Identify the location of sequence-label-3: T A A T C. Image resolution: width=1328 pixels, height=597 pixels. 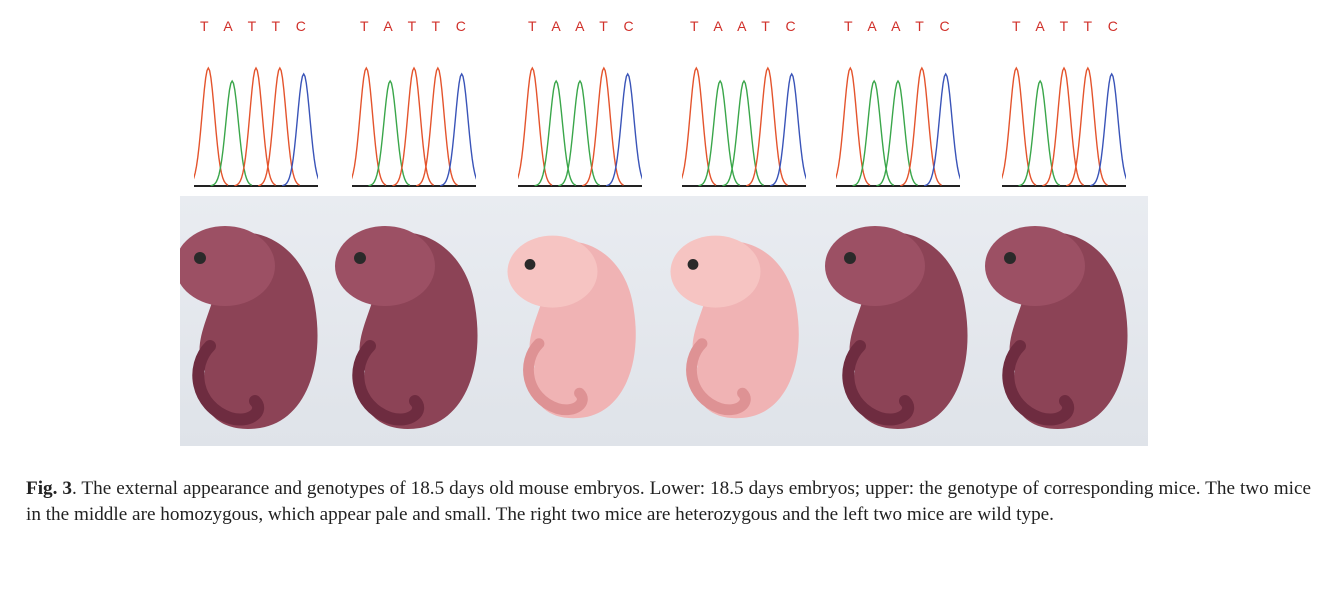
(584, 26).